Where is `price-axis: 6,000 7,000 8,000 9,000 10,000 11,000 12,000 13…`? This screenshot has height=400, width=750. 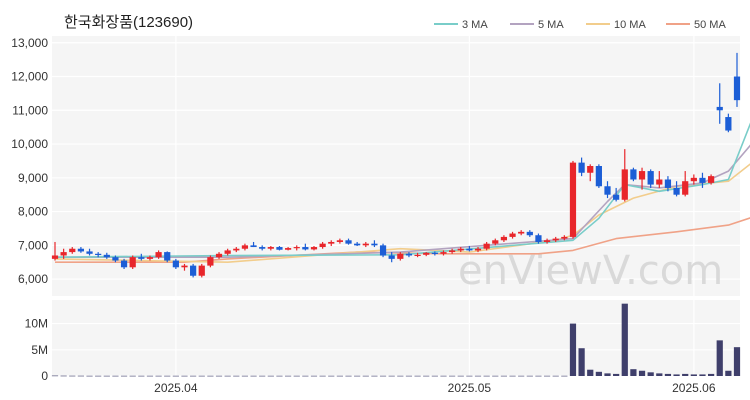 price-axis: 6,000 7,000 8,000 9,000 10,000 11,000 12,000 13… is located at coordinates (29, 161).